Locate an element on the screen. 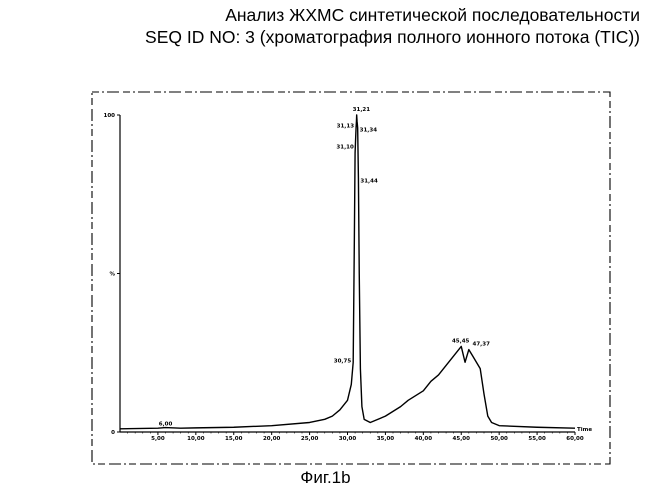 This screenshot has width=651, height=500. x-tick-label: 50,00 is located at coordinates (499, 439).